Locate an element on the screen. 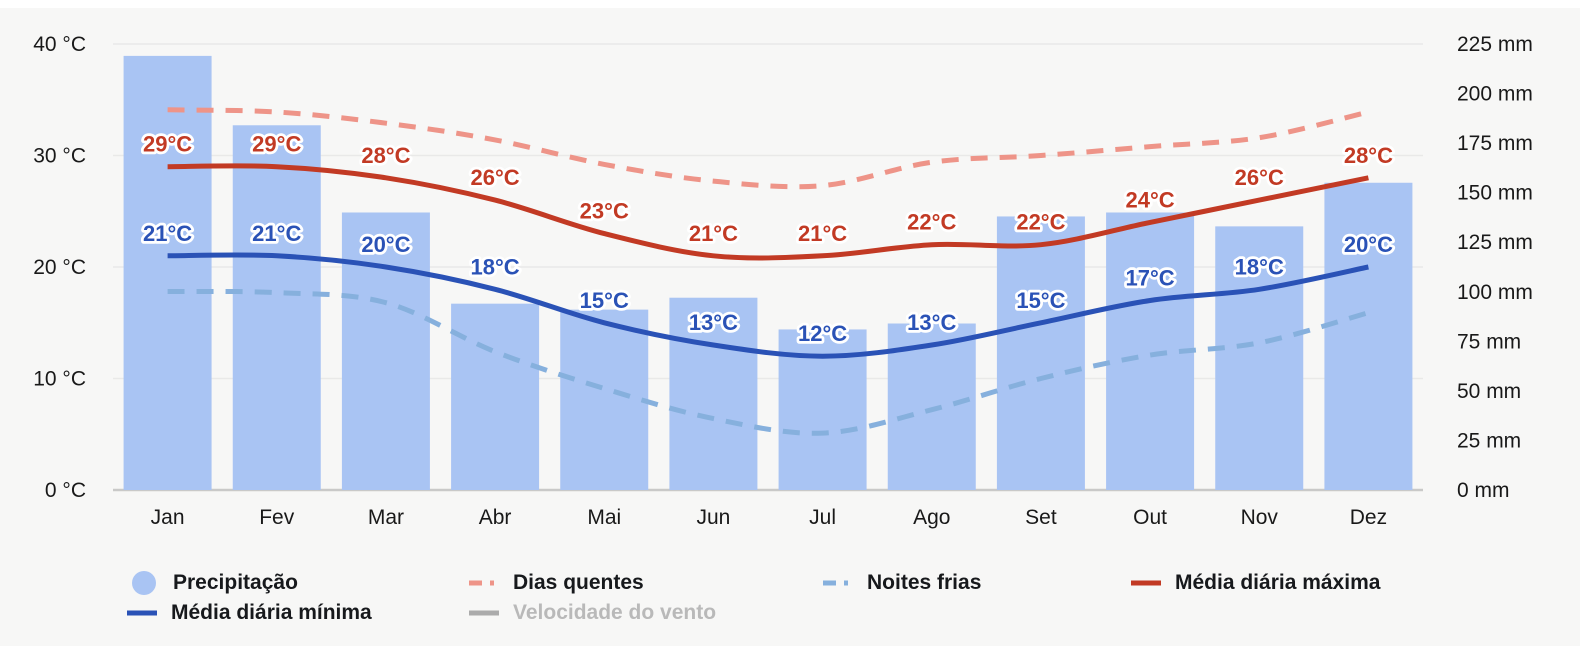  right-axis-tick-label: 50 mm is located at coordinates (1489, 391).